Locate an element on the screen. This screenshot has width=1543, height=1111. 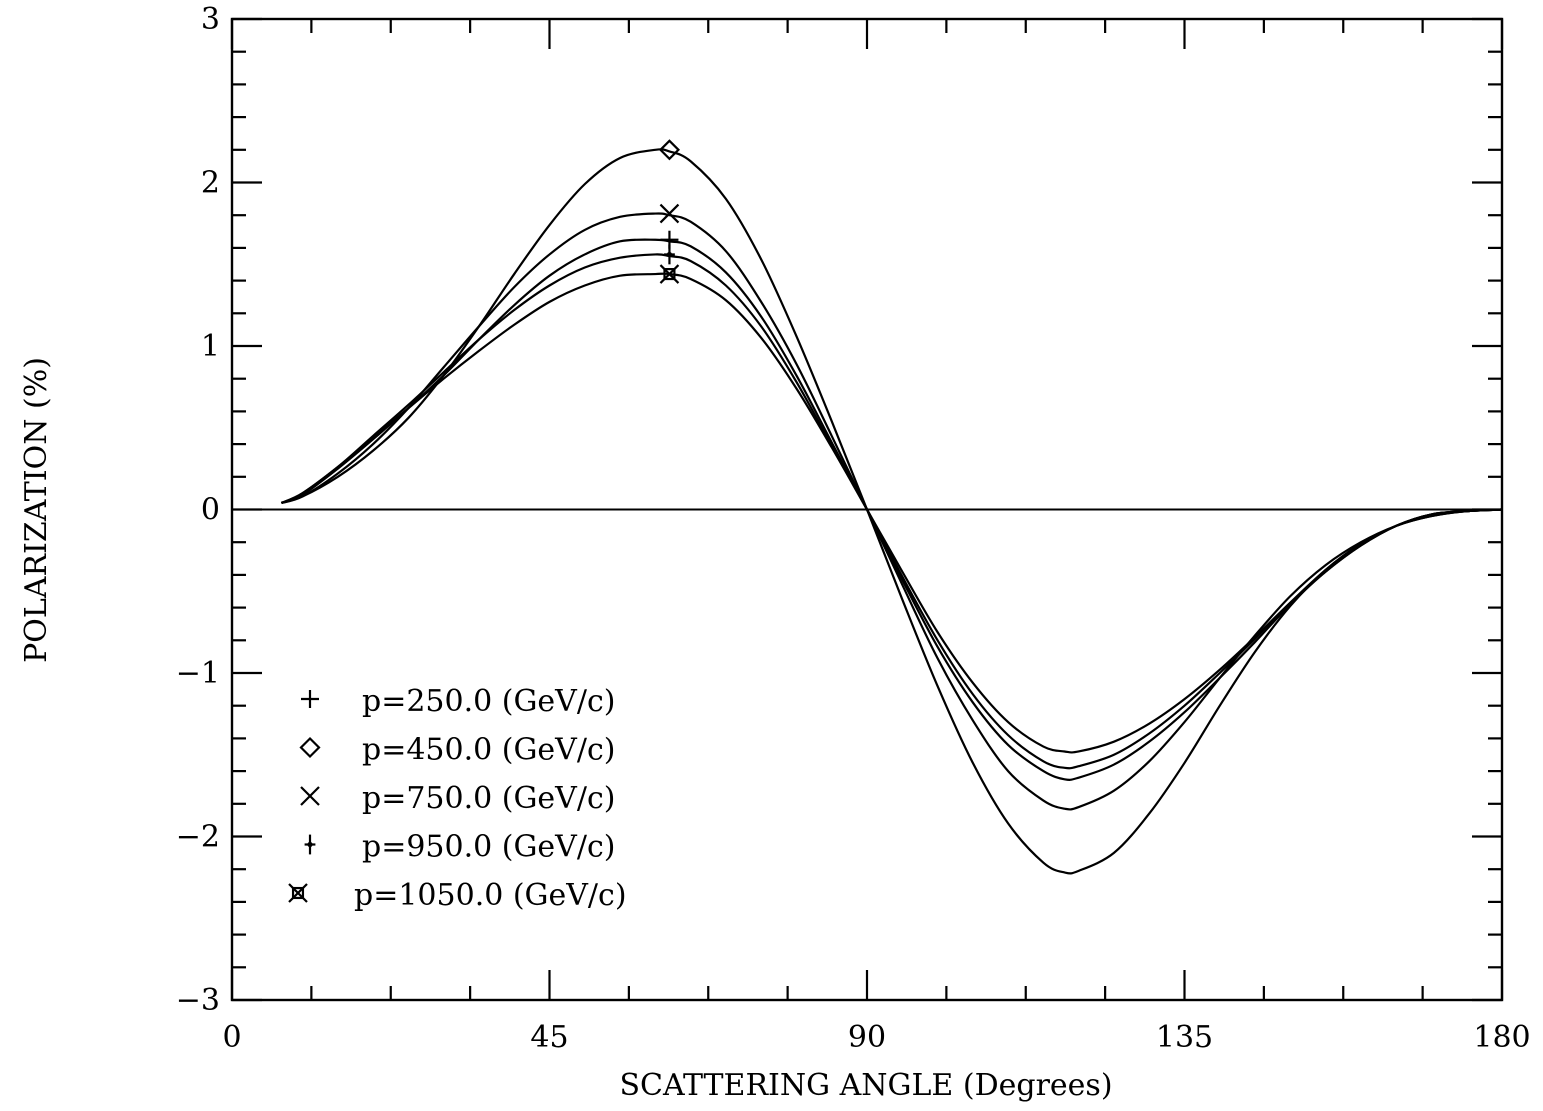
legend-label: p=950.0 (GeV/c) is located at coordinates (488, 847).